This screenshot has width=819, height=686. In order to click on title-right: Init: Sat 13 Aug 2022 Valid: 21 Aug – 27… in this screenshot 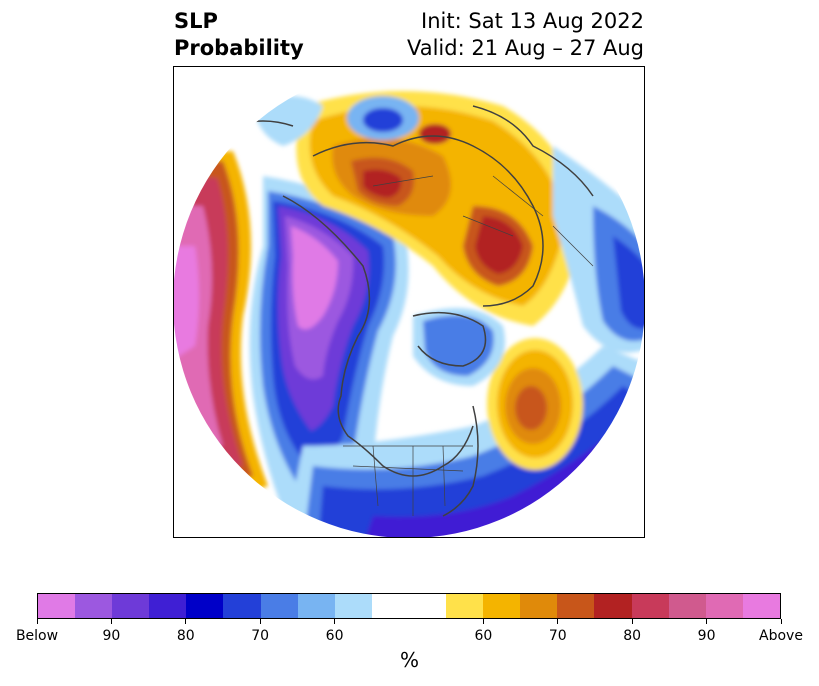, I will do `click(525, 35)`.